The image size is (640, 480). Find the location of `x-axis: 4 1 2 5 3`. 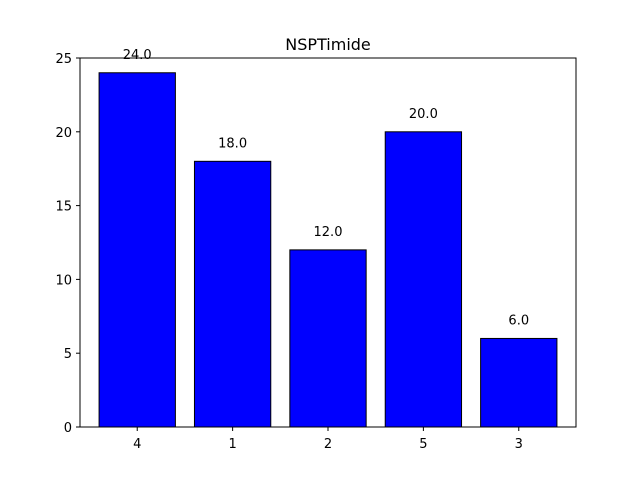

x-axis: 4 1 2 5 3 is located at coordinates (328, 439).